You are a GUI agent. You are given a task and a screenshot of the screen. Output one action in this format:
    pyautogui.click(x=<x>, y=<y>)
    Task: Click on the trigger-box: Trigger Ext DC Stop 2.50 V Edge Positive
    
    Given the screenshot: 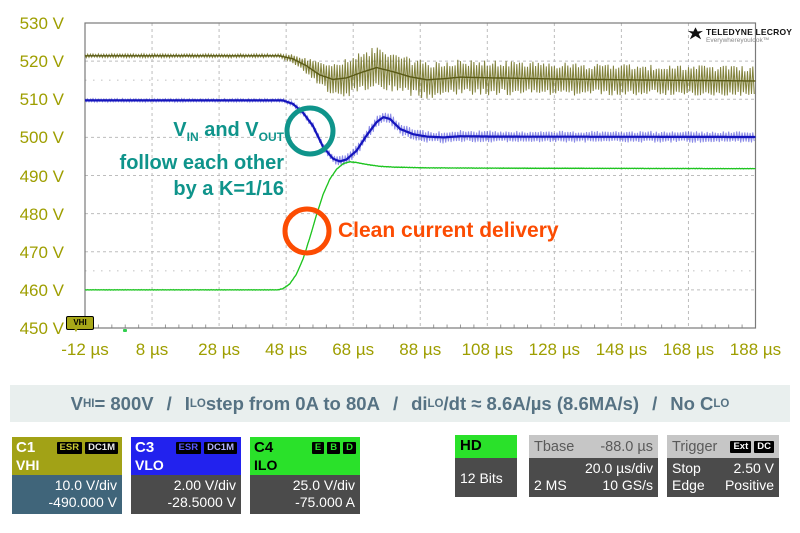 What is the action you would take?
    pyautogui.click(x=723, y=466)
    